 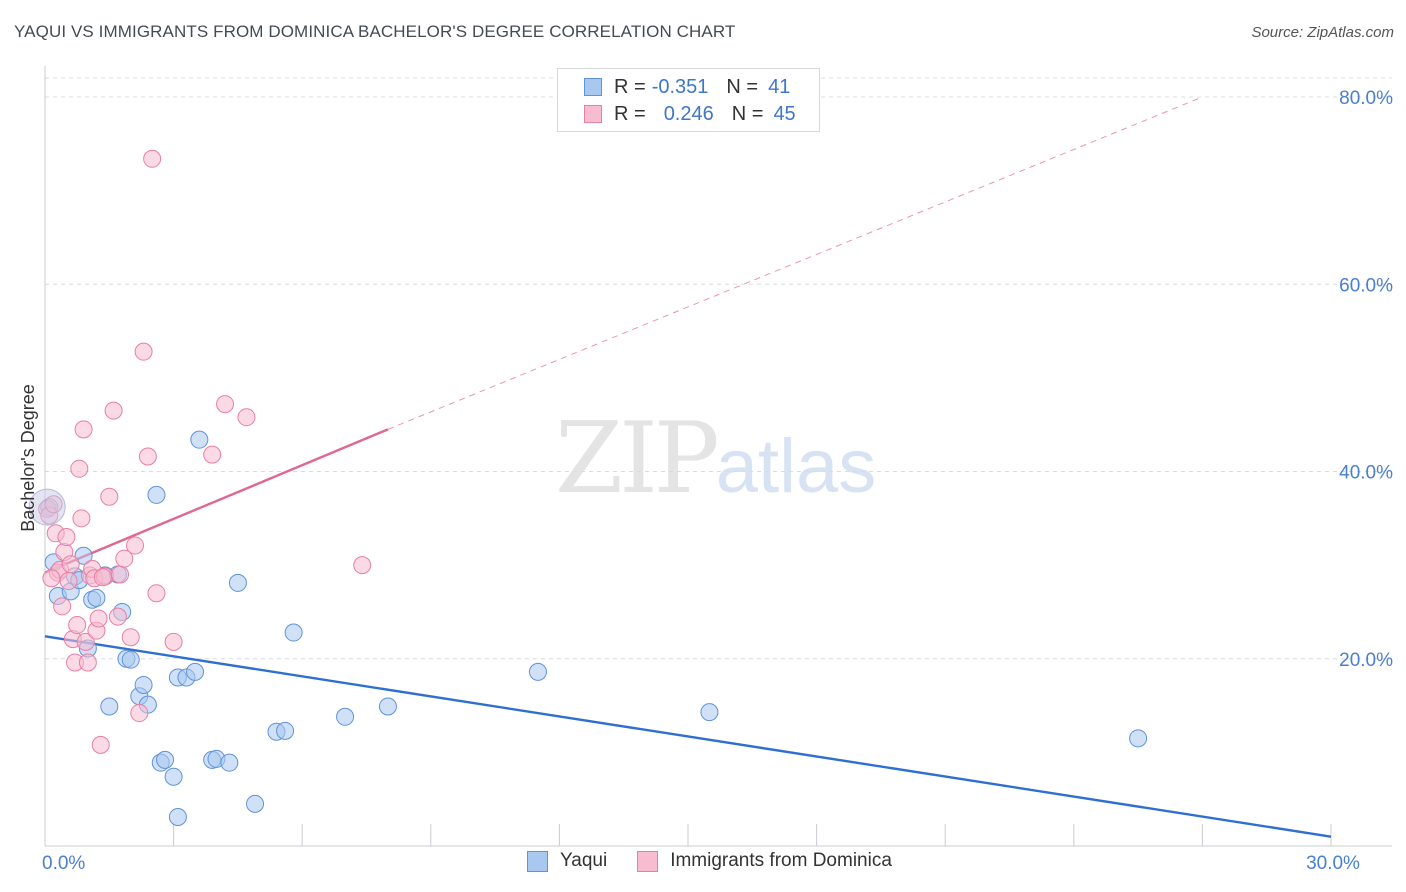 I want to click on correlation-legend: R = -0.351 N = 41 R = 0.246 N = 45, so click(x=688, y=100).